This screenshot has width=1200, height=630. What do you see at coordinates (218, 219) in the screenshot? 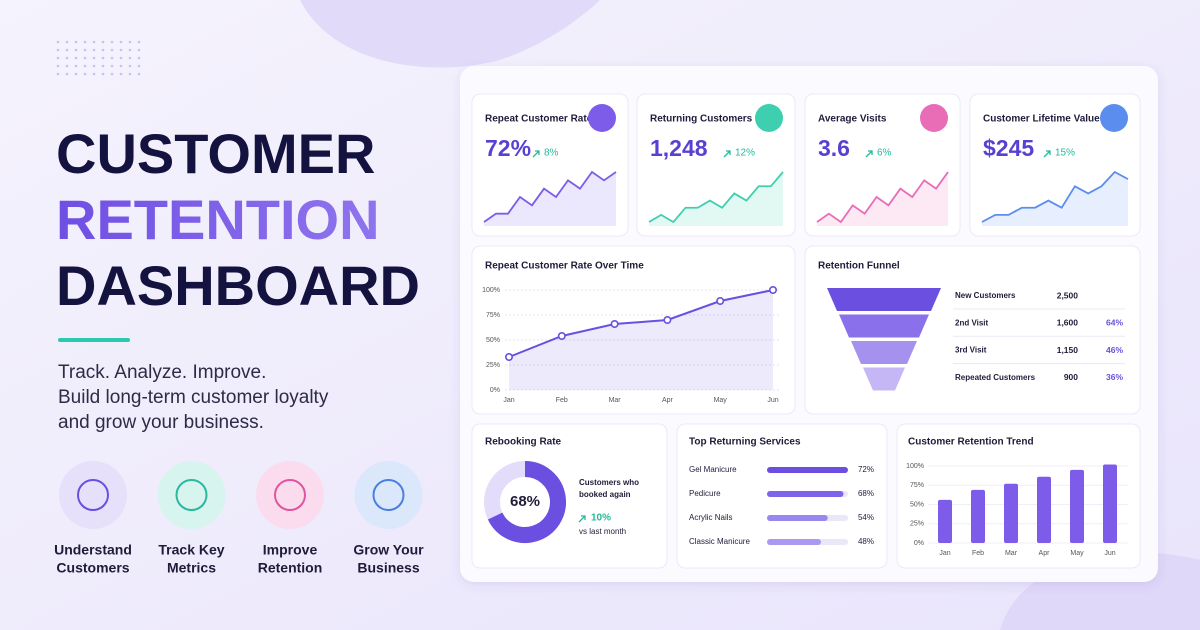
I see `hero-title: RETENTION` at bounding box center [218, 219].